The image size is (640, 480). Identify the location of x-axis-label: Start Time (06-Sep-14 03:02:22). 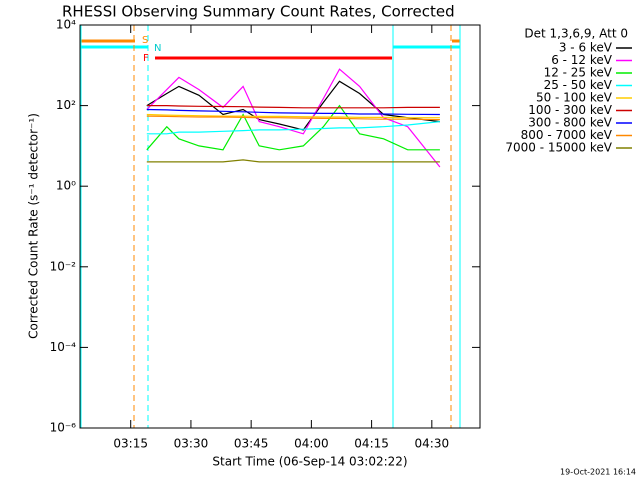
(309, 462).